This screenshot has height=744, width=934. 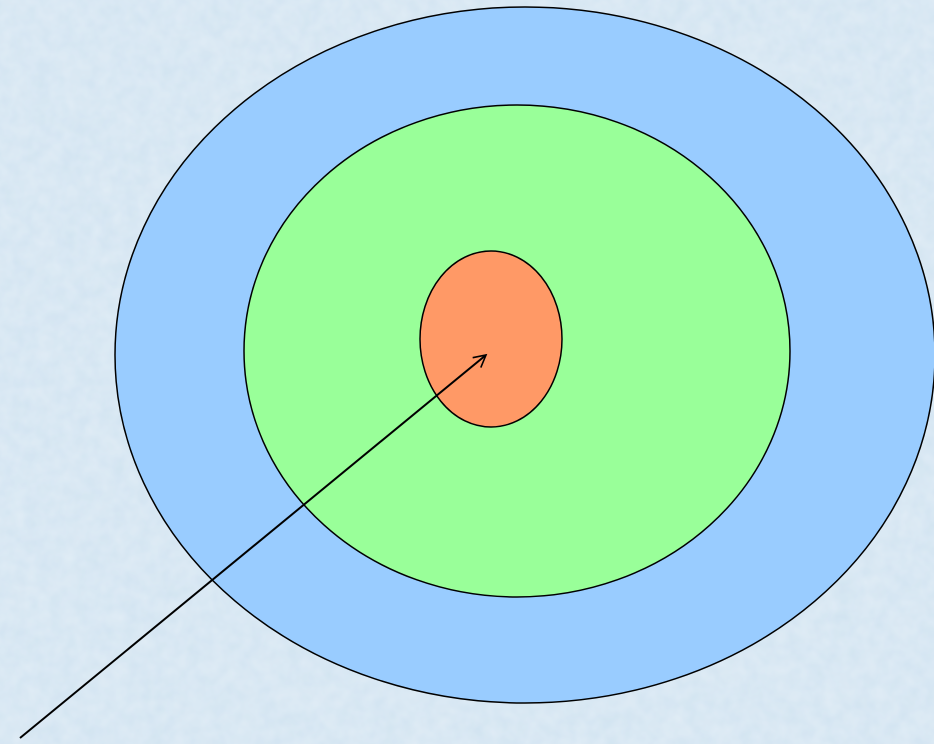 I want to click on bullseye-center, so click(x=491, y=339).